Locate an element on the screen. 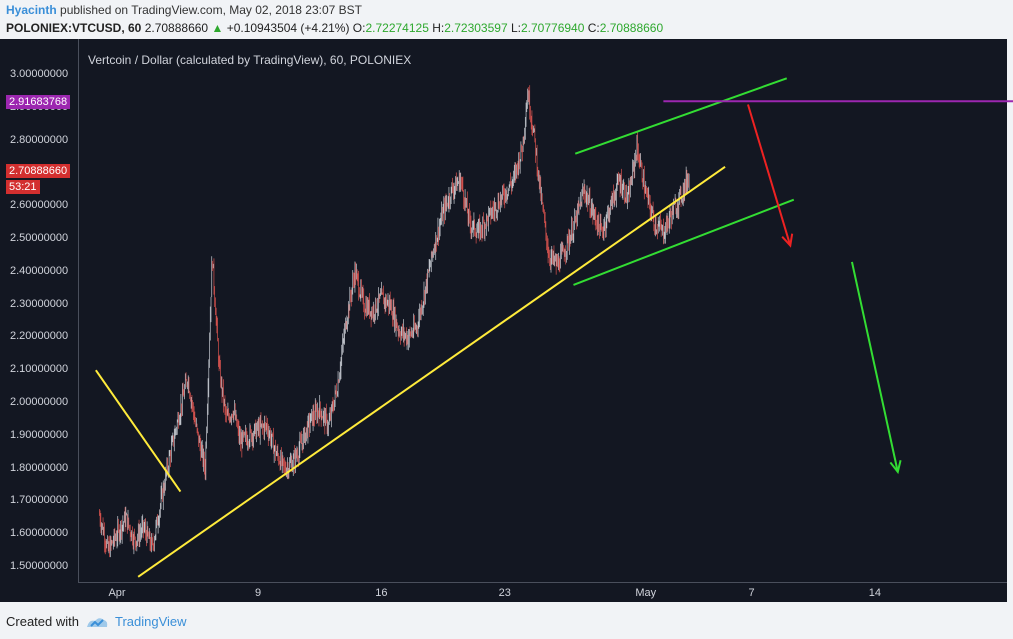 The height and width of the screenshot is (639, 1013). tradingview-logo-icon is located at coordinates (97, 622).